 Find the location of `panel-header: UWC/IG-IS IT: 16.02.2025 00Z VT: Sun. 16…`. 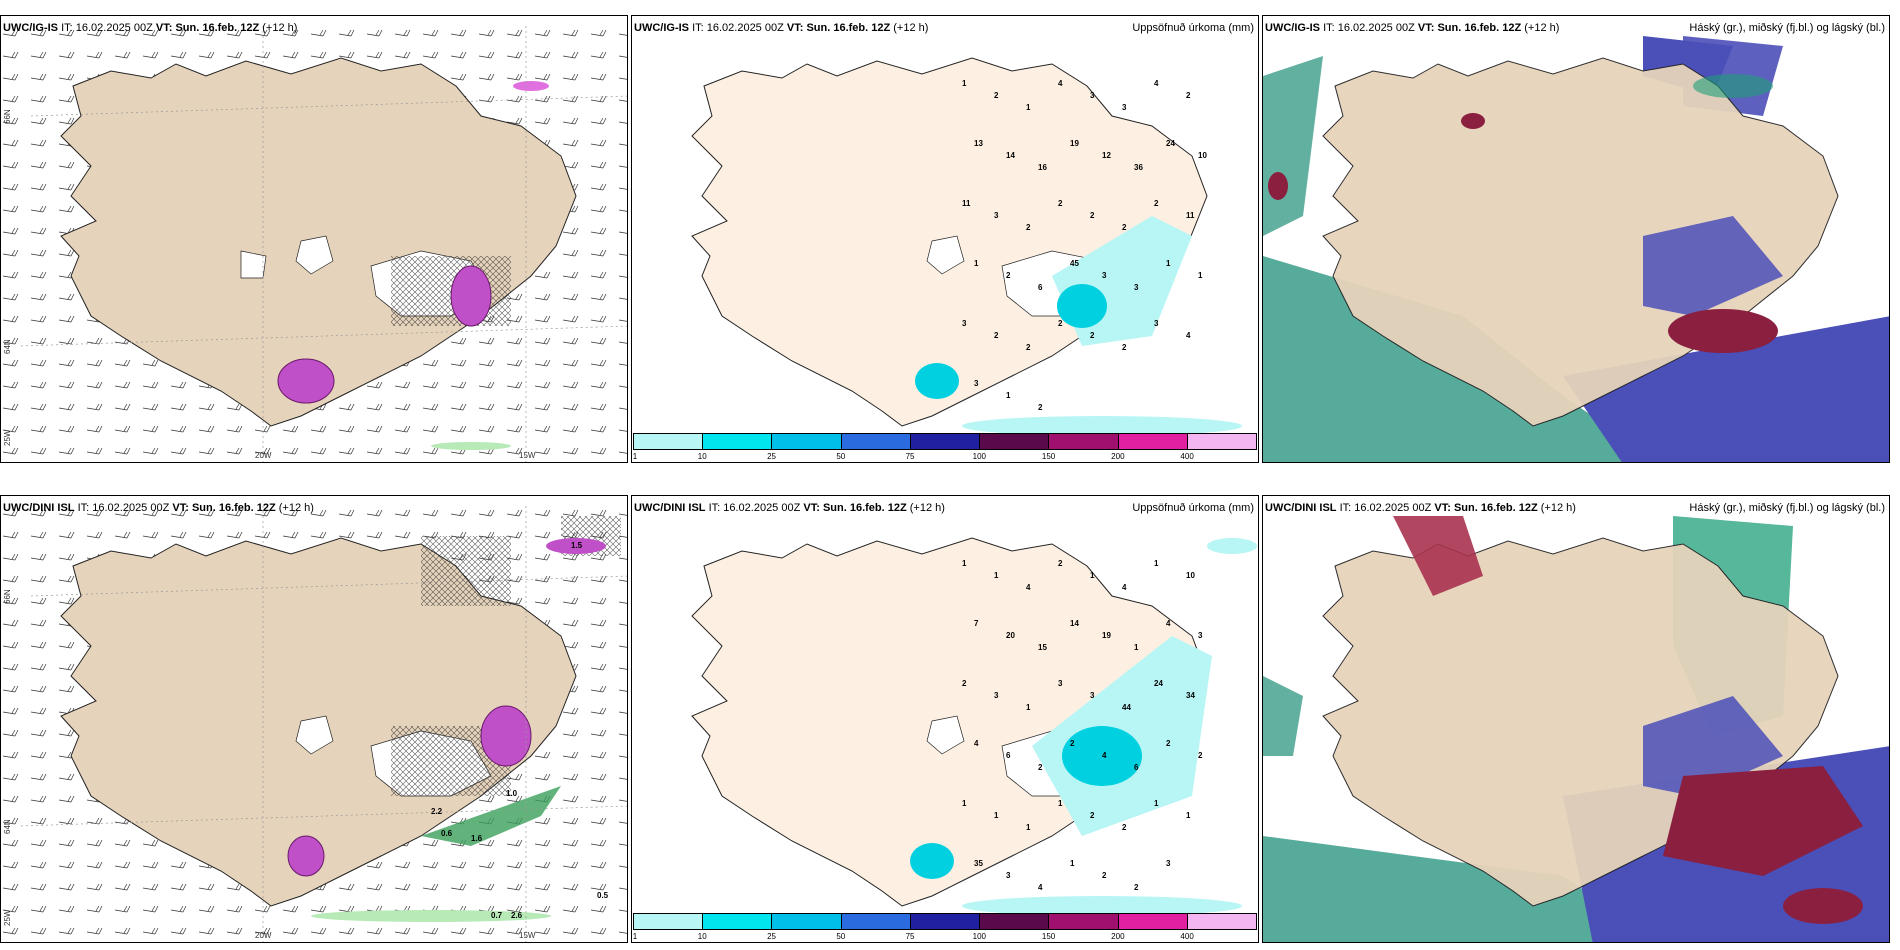

panel-header: UWC/IG-IS IT: 16.02.2025 00Z VT: Sun. 16… is located at coordinates (781, 28).